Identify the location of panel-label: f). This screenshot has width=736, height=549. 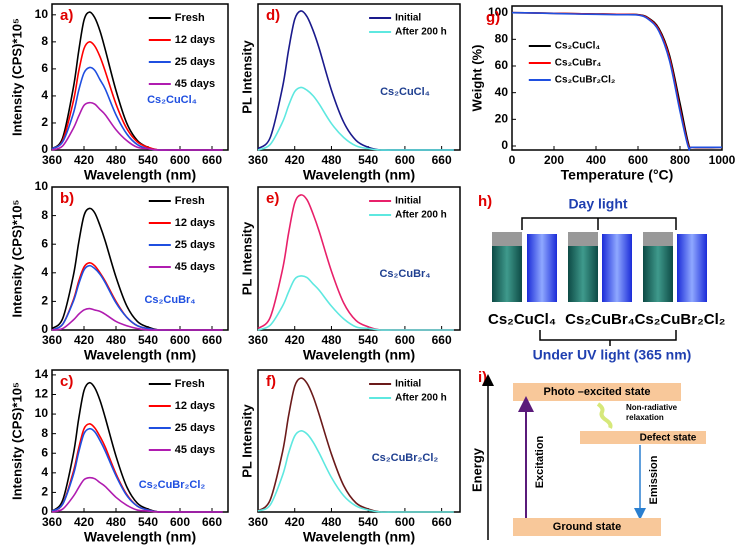
(271, 381).